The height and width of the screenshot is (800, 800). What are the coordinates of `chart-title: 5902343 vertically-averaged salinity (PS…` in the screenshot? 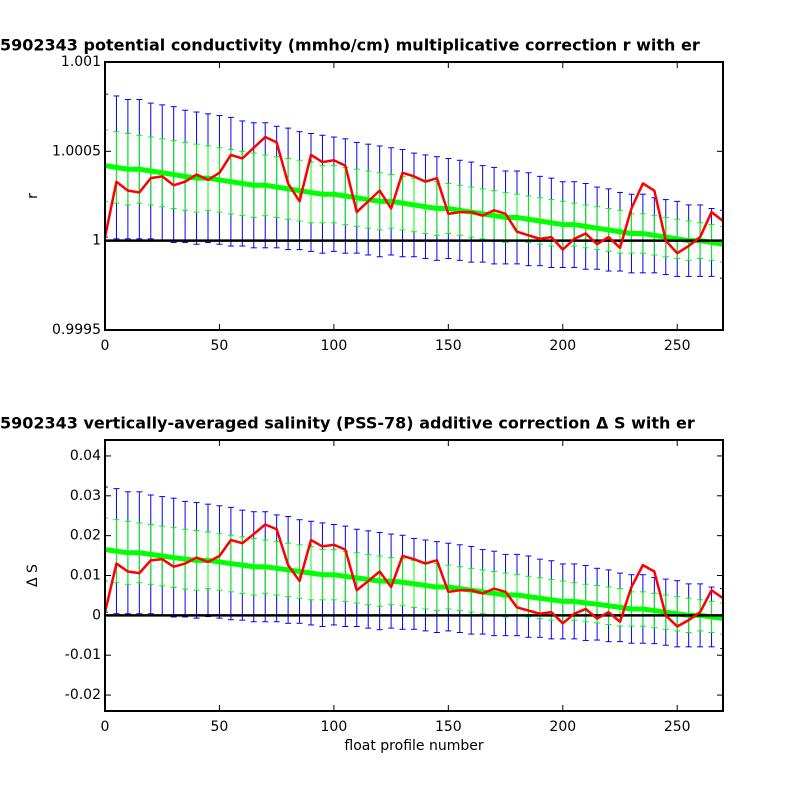 It's located at (347, 423).